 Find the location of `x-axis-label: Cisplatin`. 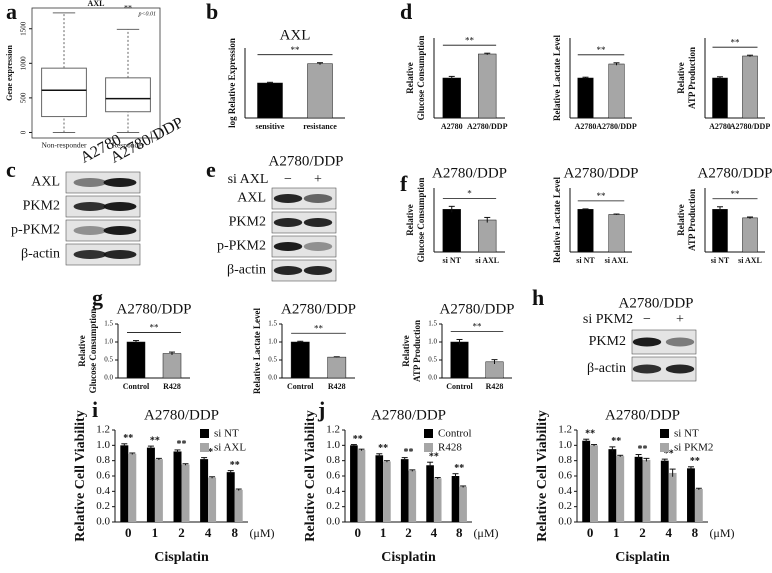

x-axis-label: Cisplatin is located at coordinates (181, 557).